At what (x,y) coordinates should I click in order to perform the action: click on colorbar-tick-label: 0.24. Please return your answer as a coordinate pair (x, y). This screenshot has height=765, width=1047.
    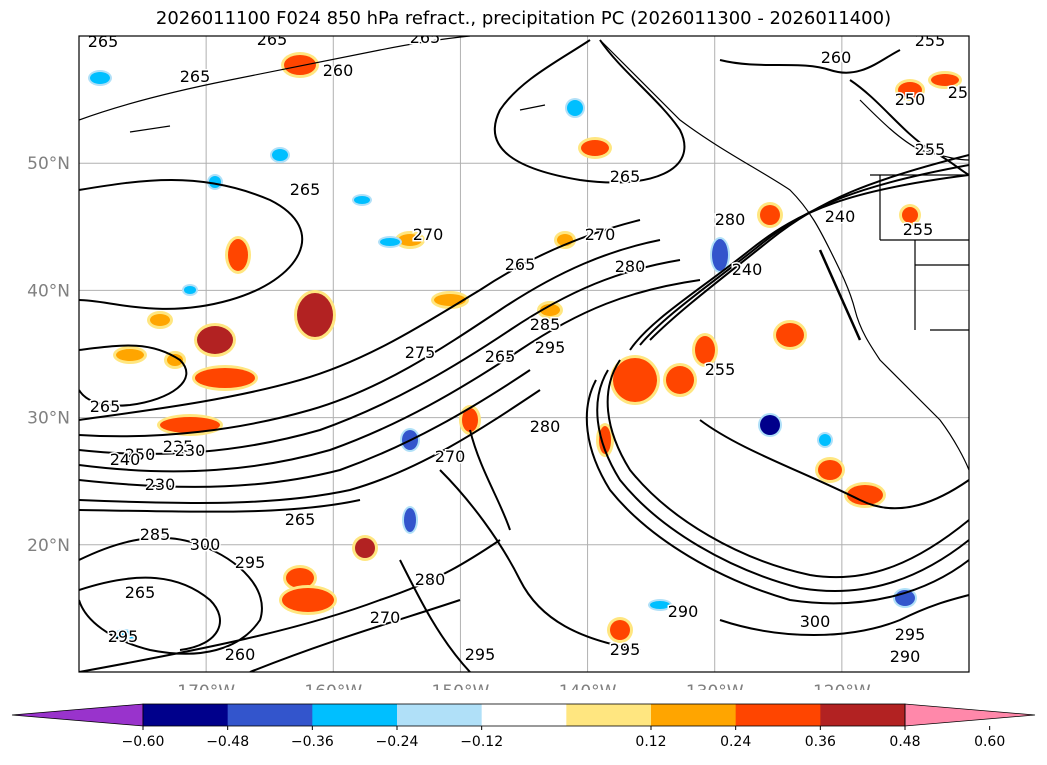
    Looking at the image, I should click on (735, 742).